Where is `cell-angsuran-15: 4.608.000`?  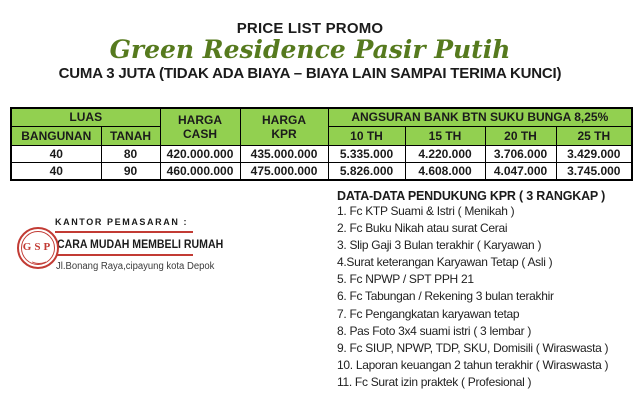
cell-angsuran-15: 4.608.000 is located at coordinates (445, 171).